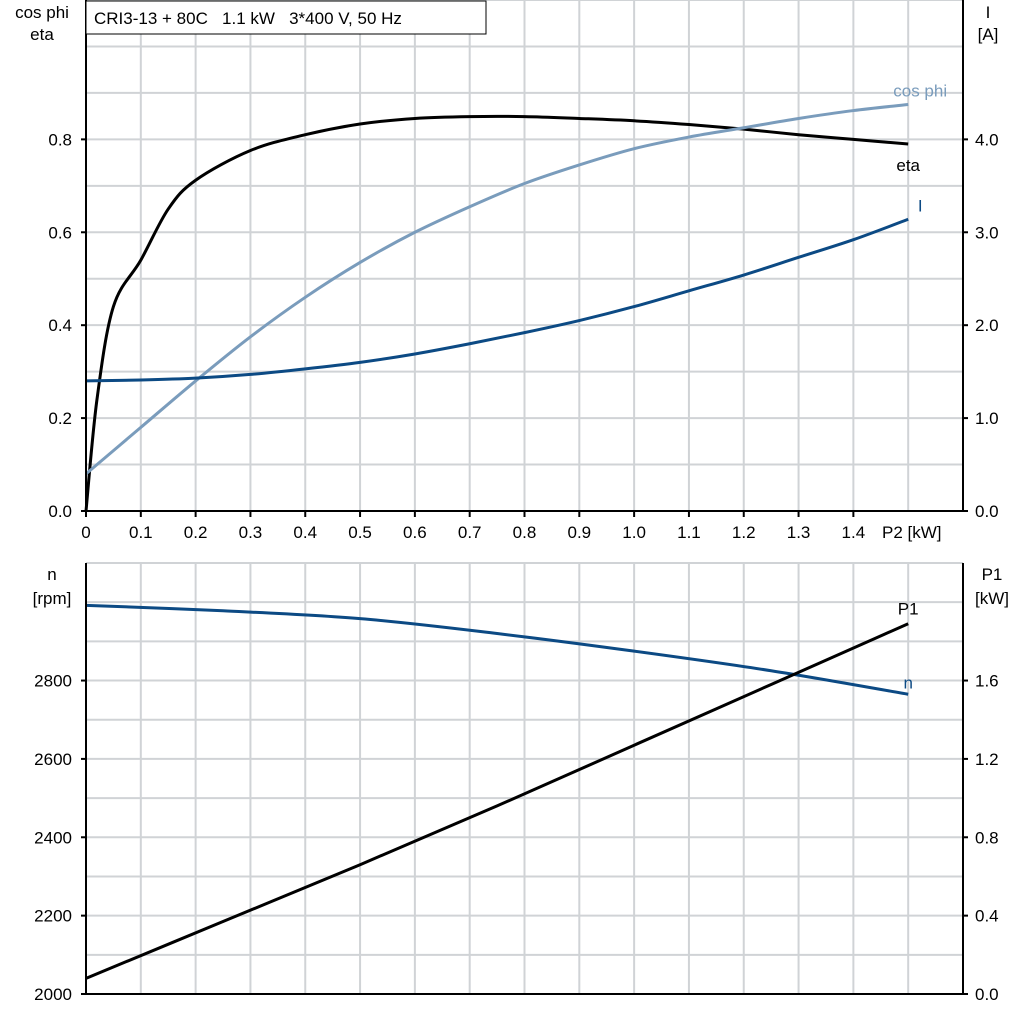 The image size is (1024, 1024). What do you see at coordinates (51, 574) in the screenshot?
I see `bottom-left-axis-label-1: n` at bounding box center [51, 574].